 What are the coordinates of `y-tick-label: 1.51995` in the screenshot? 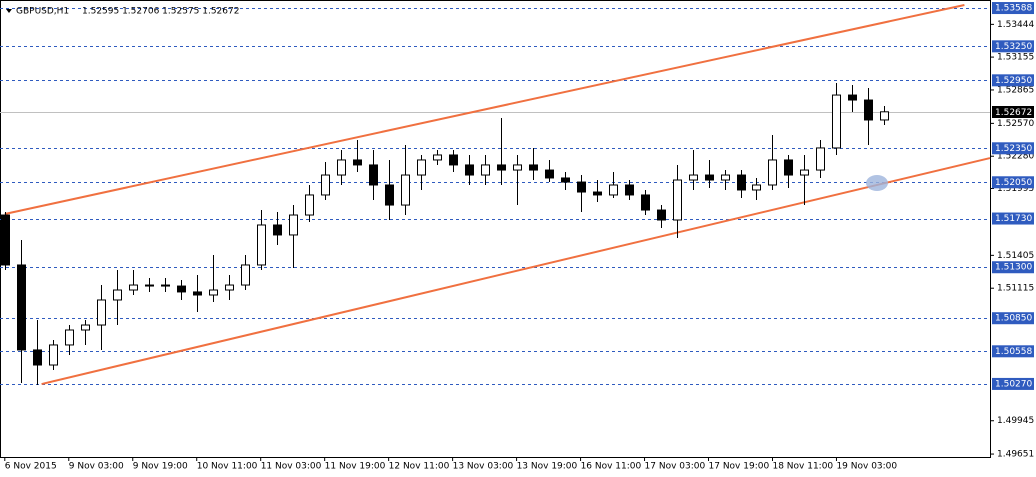 It's located at (1015, 189).